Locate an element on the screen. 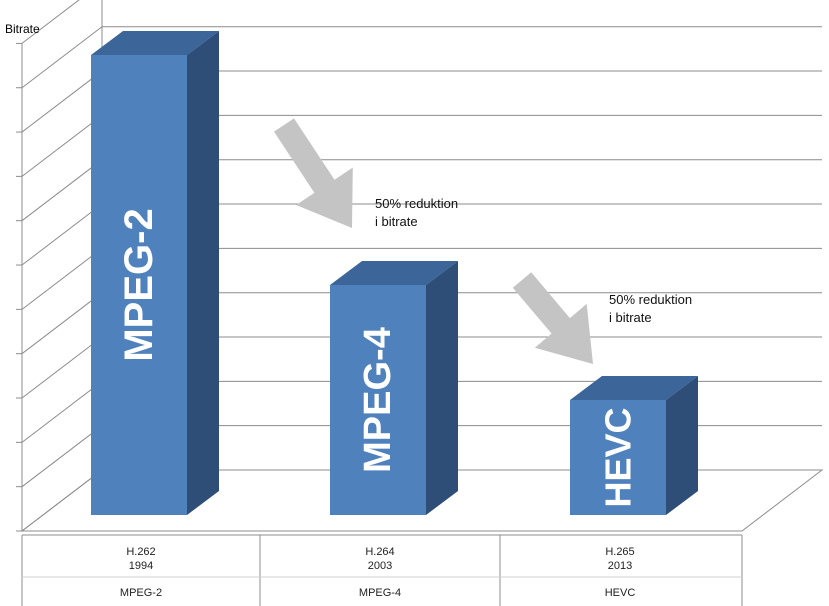 This screenshot has height=606, width=829. bar-label-1: MPEG-2 is located at coordinates (139, 284).